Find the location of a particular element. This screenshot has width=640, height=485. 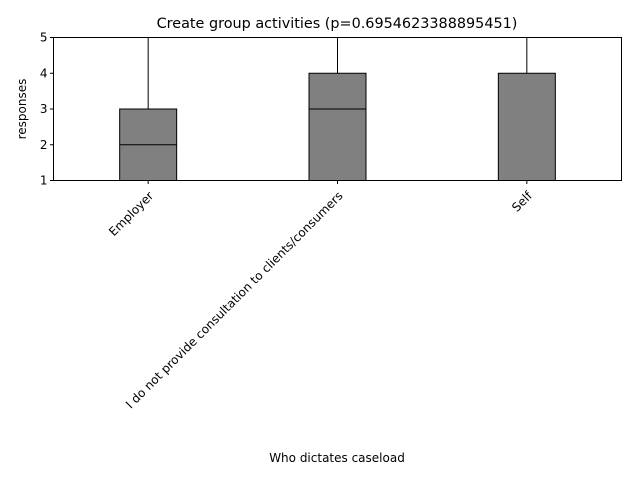

x-tick-label: Employer is located at coordinates (131, 214).